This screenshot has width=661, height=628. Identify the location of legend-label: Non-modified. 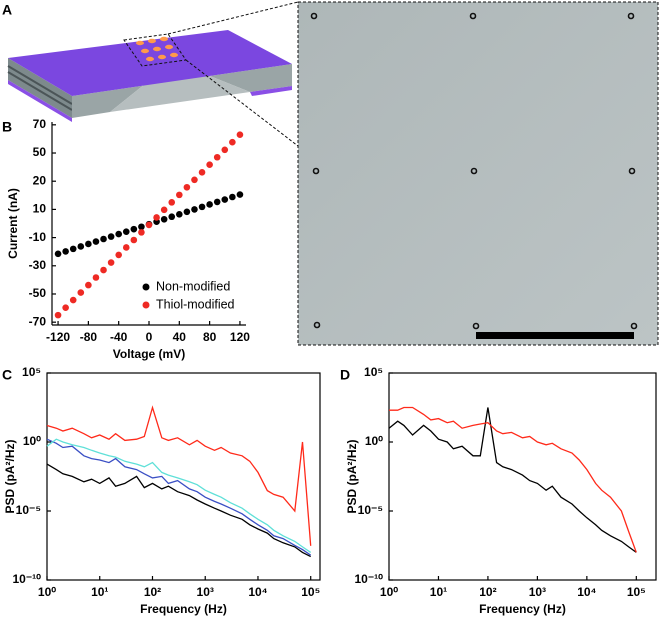
(193, 286).